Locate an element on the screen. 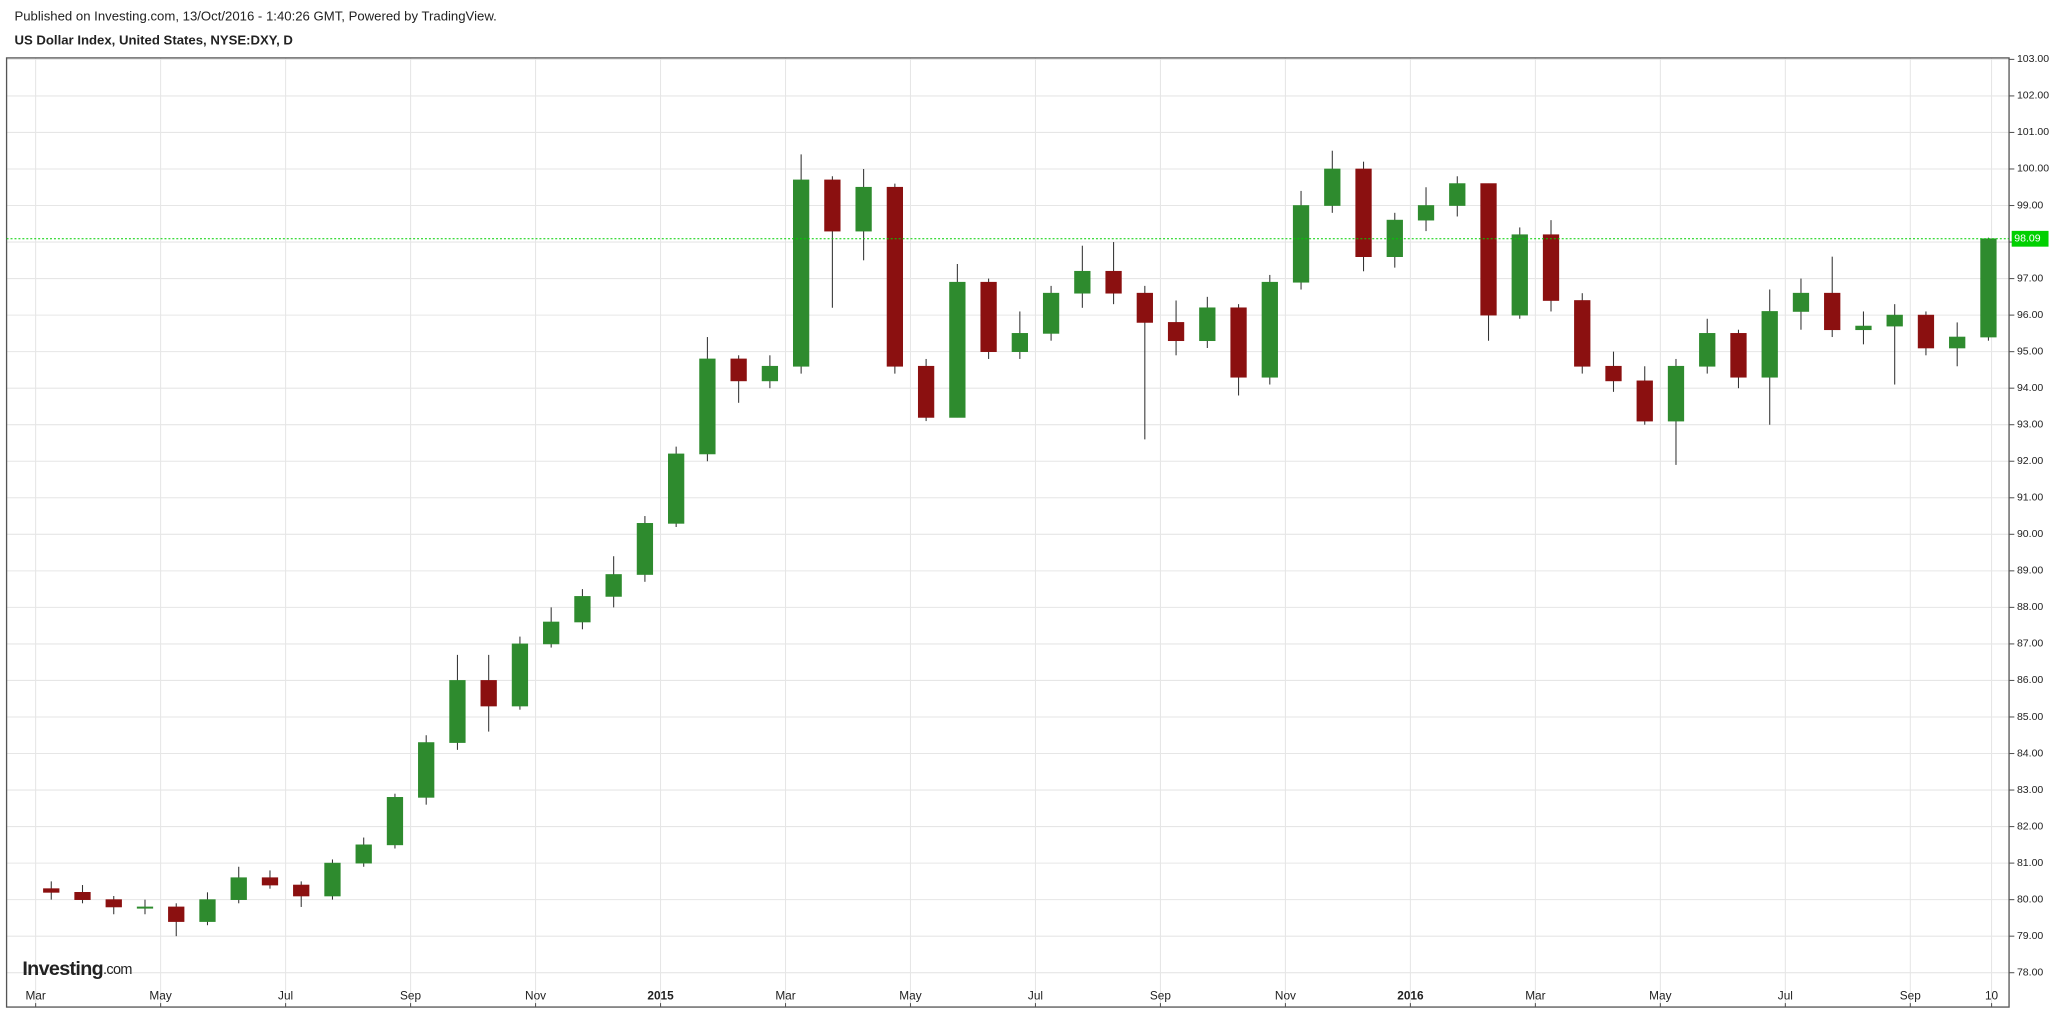  y-tick-label: 85.00 is located at coordinates (2030, 717).